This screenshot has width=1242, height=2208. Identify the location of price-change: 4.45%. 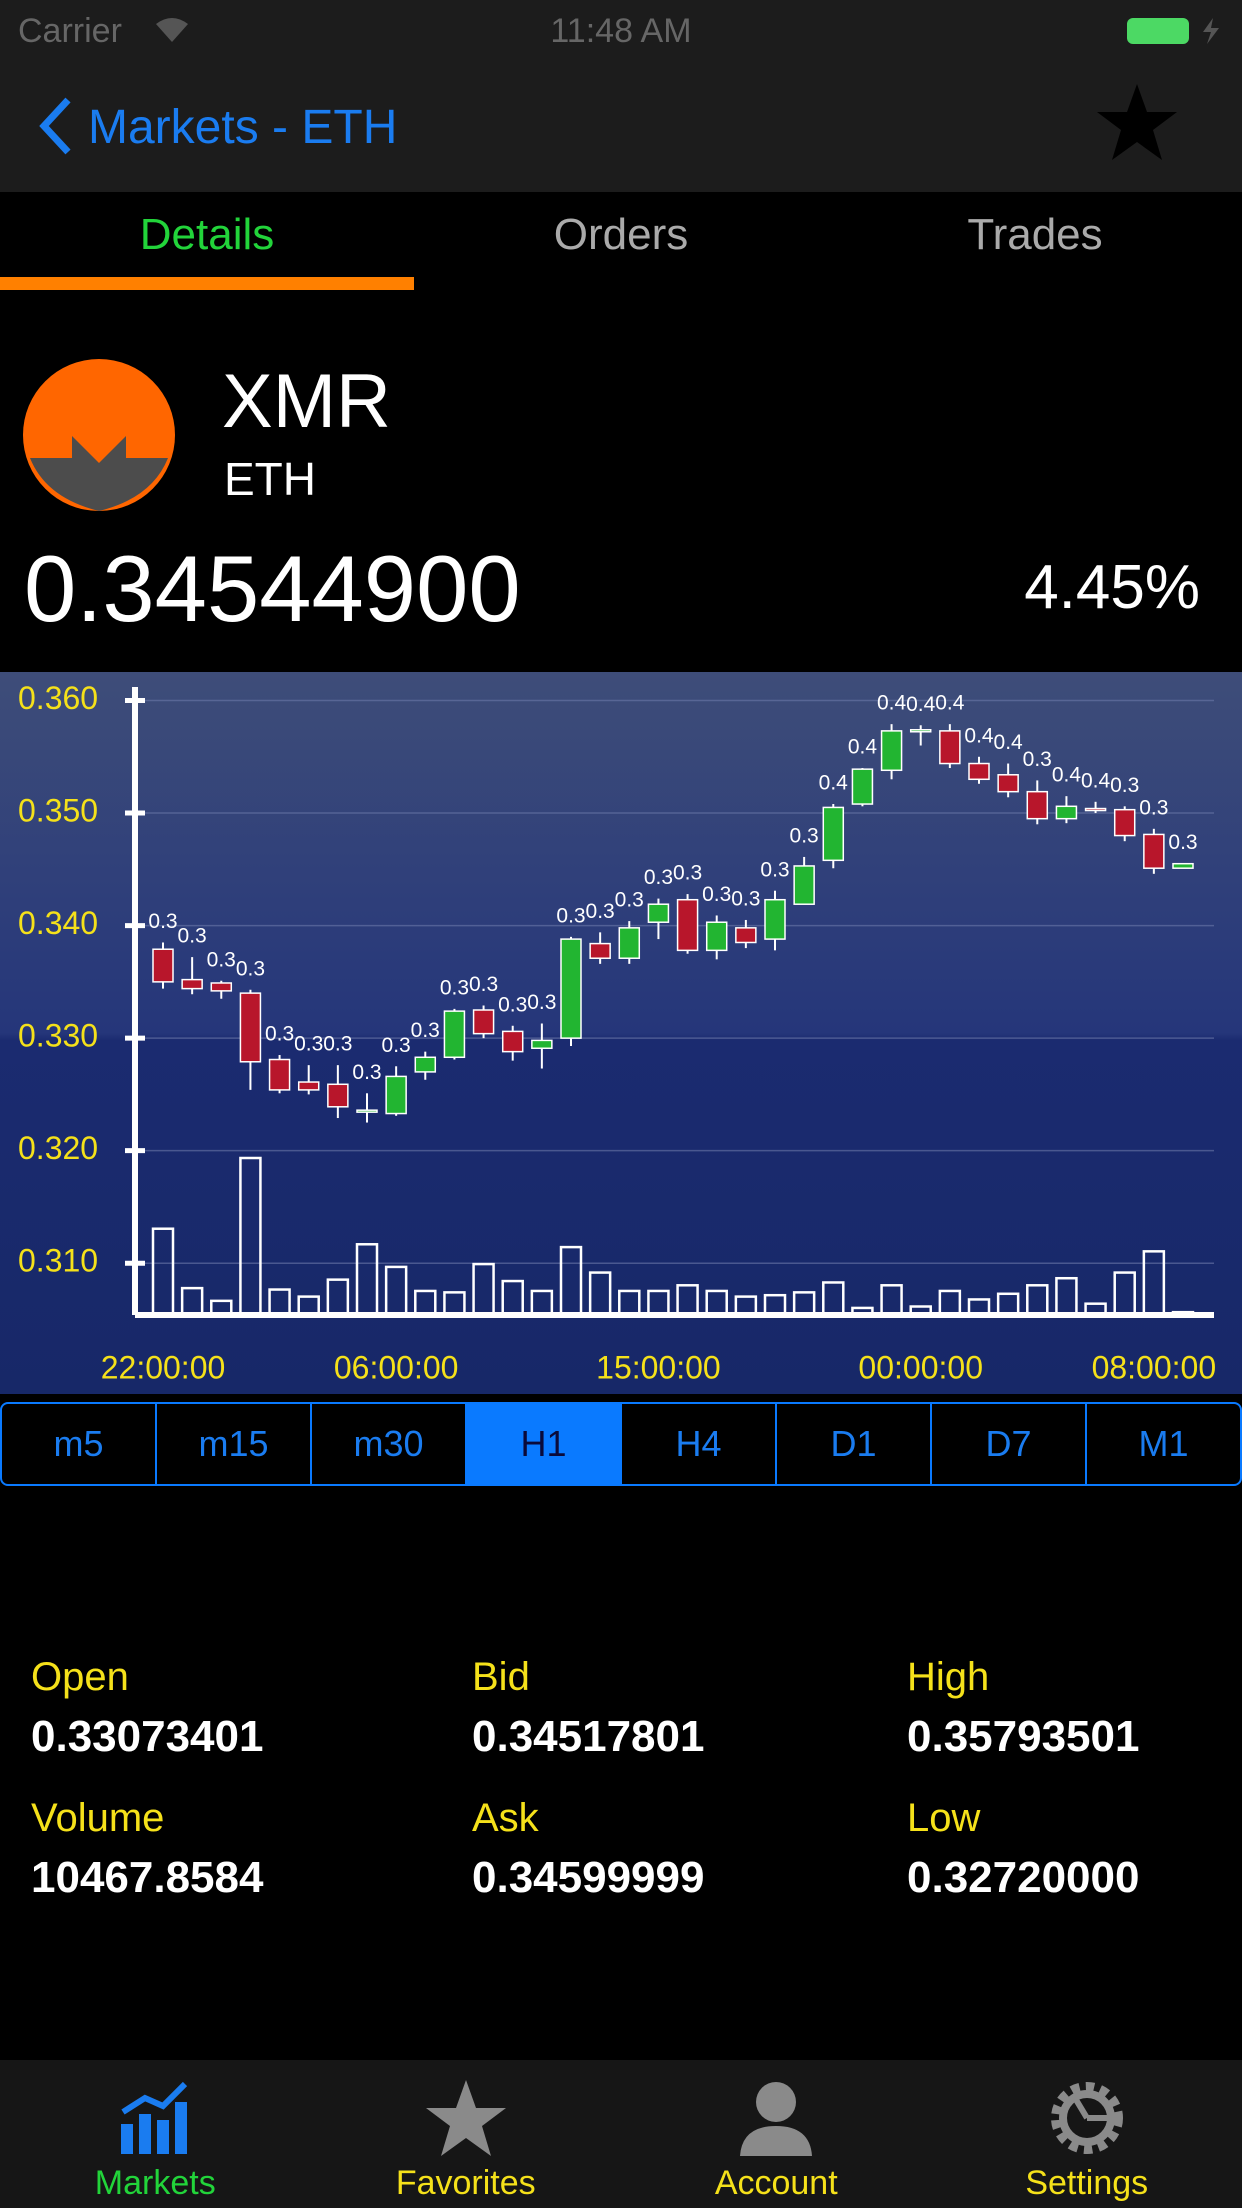
(1112, 587).